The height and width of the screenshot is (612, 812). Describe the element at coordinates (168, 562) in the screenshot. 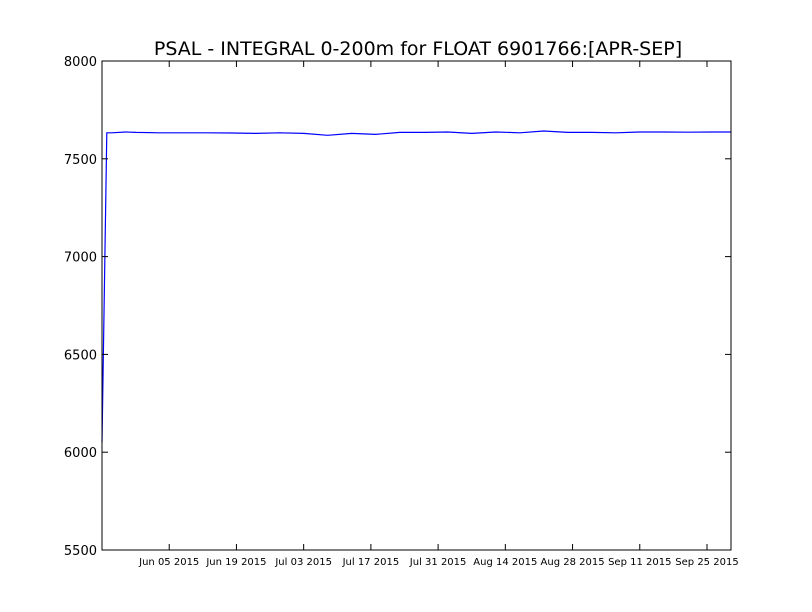

I see `x-tick-label: Jun 05 2015` at that location.